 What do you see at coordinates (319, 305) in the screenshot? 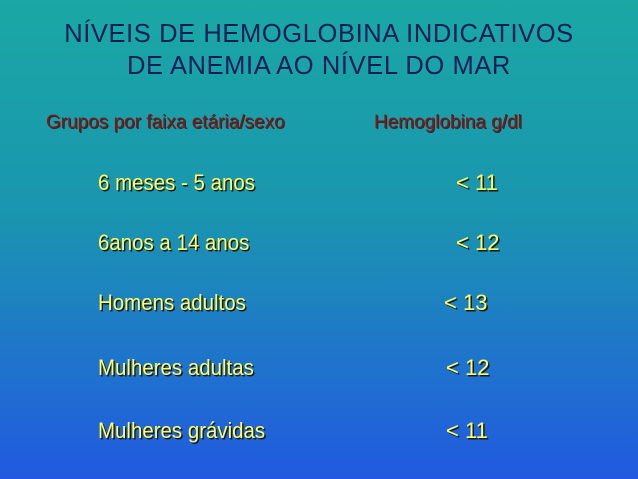
I see `table-row: Homens adultos < 13` at bounding box center [319, 305].